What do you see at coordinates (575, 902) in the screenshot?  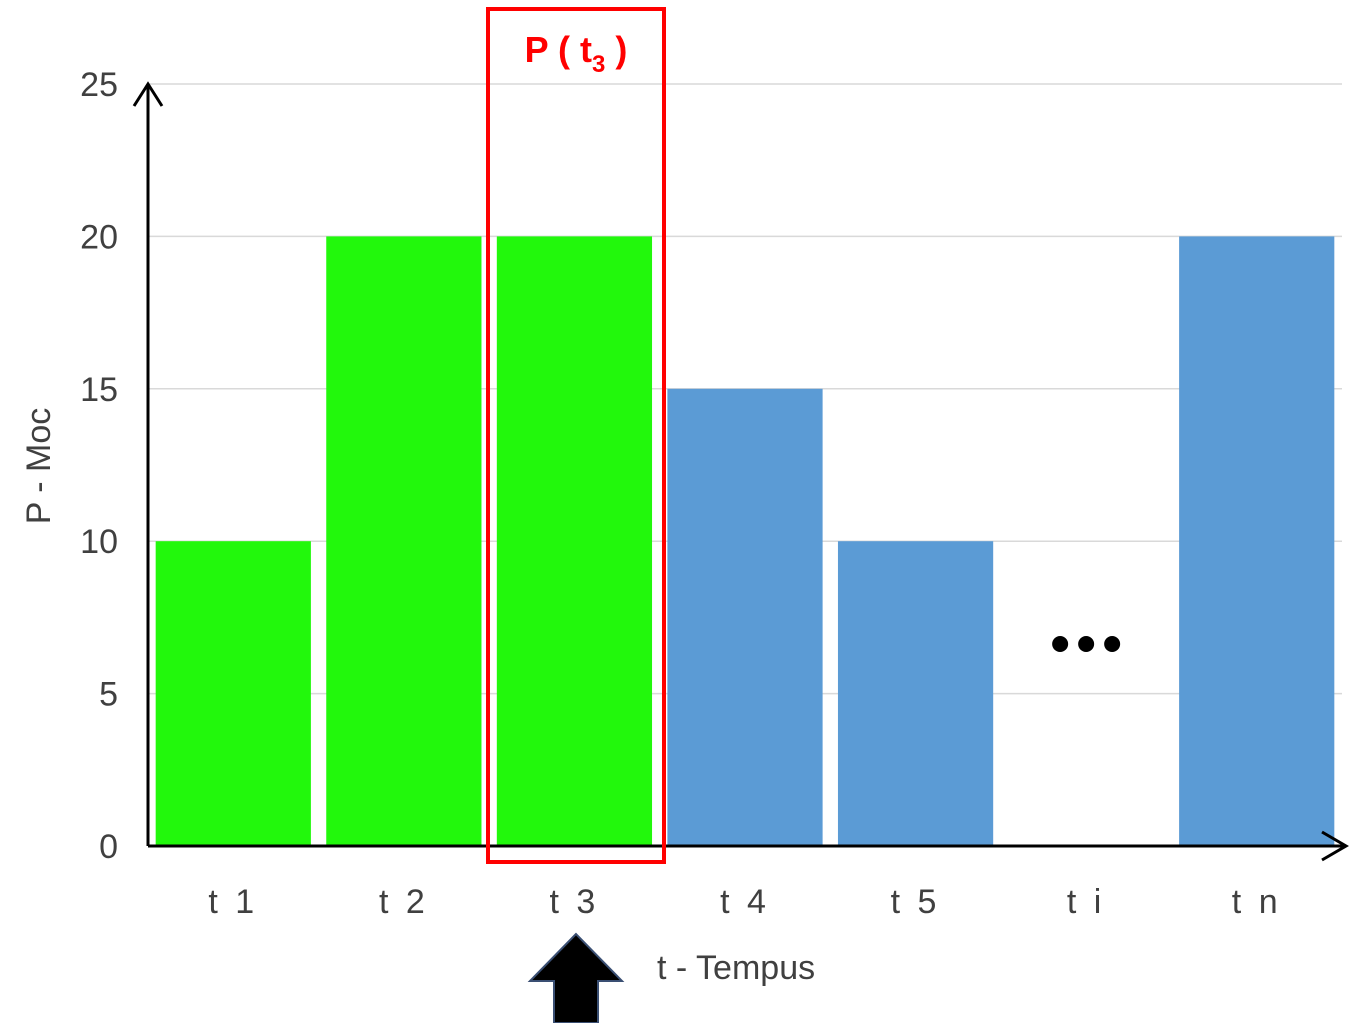 I see `x-tick-label: t 3` at bounding box center [575, 902].